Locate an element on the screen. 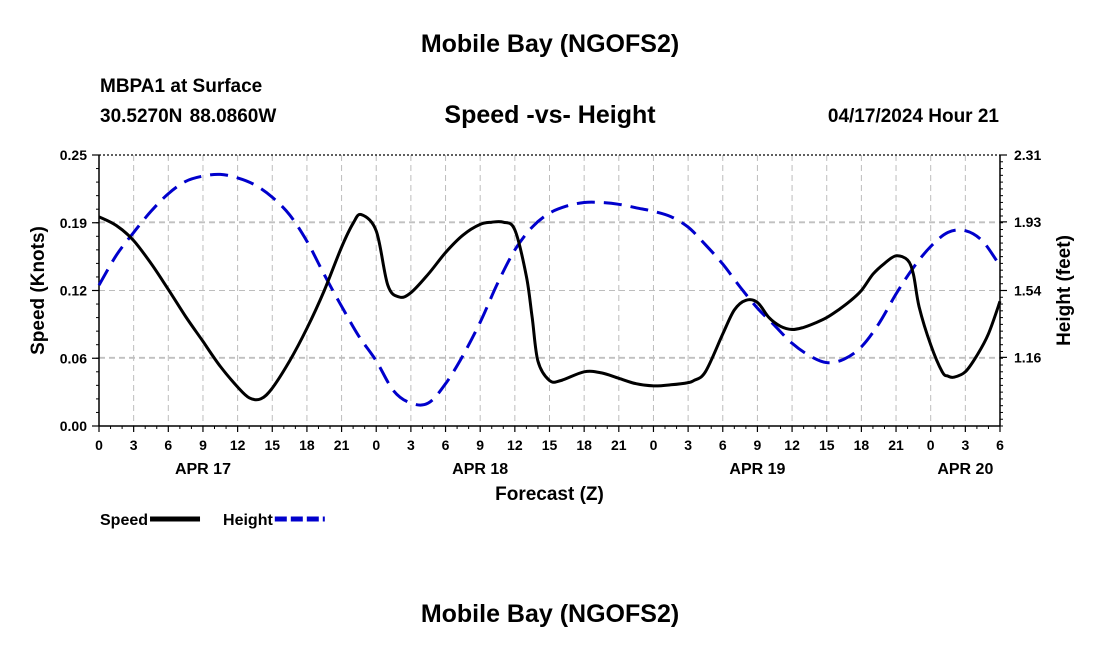 The height and width of the screenshot is (650, 1100). x-axis-title: Forecast (Z) is located at coordinates (549, 494).